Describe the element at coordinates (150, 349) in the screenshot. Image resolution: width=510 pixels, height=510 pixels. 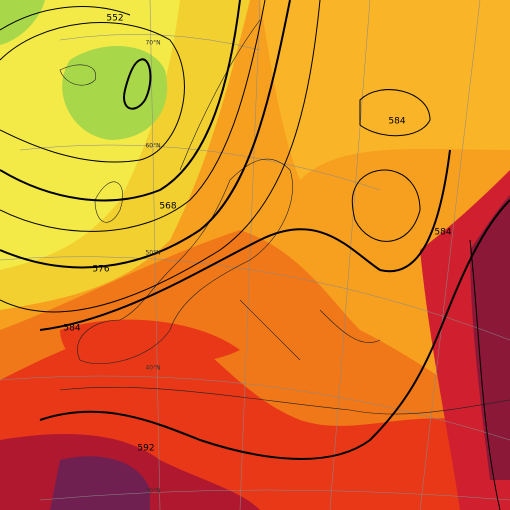
I see `field-red` at that location.